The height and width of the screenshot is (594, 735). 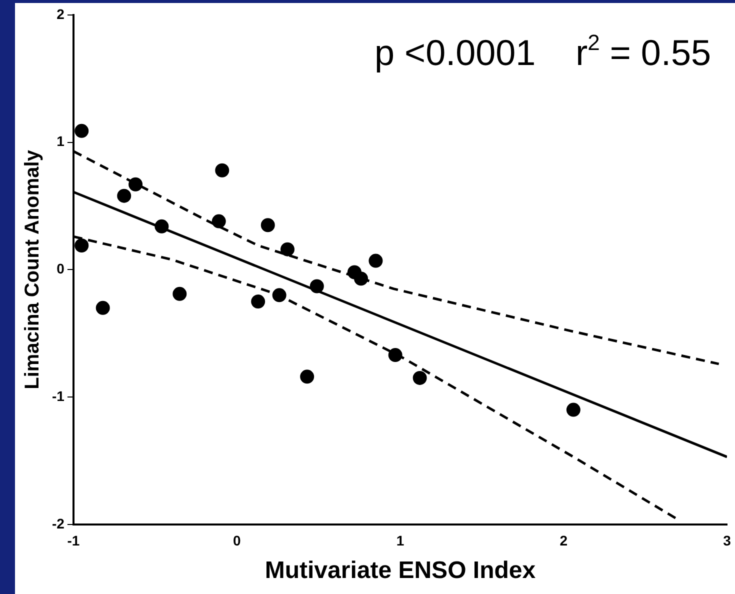 I want to click on x-tick-label: -1, so click(x=73, y=540).